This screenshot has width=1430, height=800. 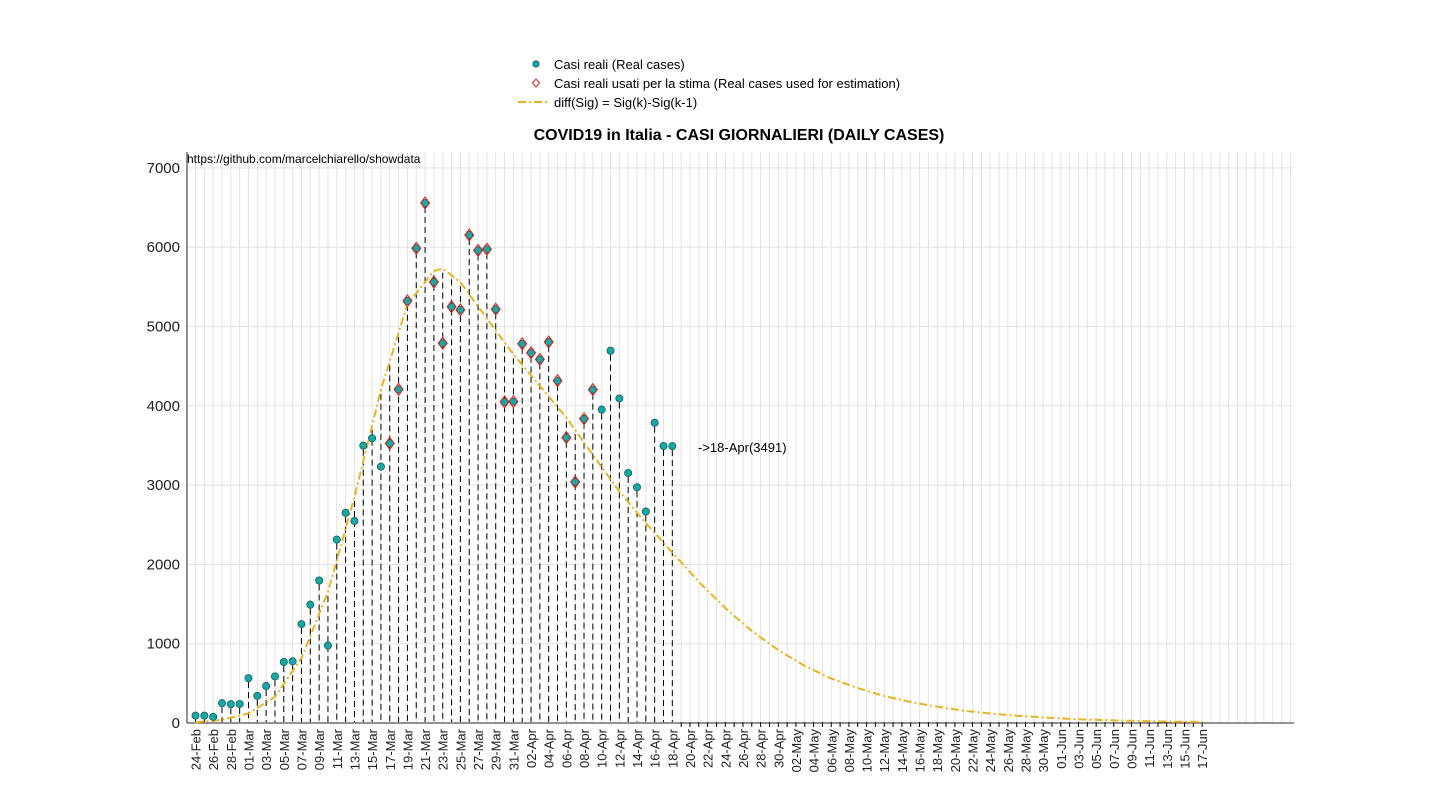 What do you see at coordinates (778, 748) in the screenshot?
I see `x-tick-label: 30-Apr` at bounding box center [778, 748].